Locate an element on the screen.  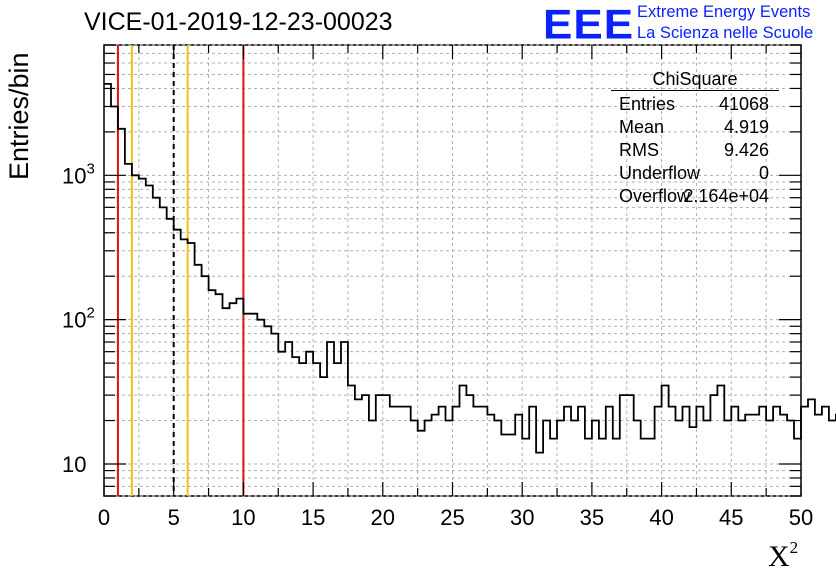
x-axis-label: X2 is located at coordinates (783, 555).